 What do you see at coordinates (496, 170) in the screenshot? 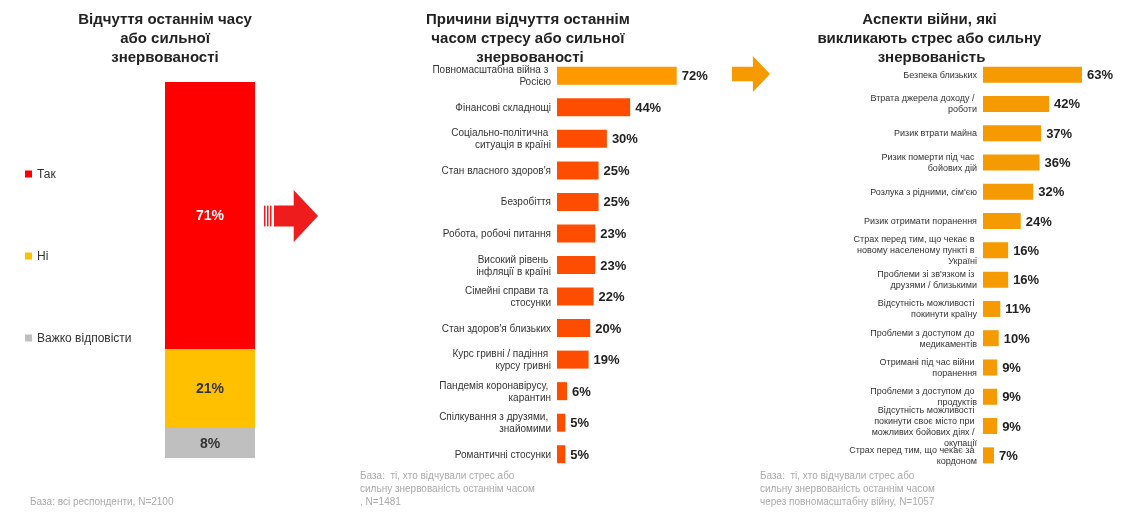
I see `y-tick-label: Стан власного здоров'я` at bounding box center [496, 170].